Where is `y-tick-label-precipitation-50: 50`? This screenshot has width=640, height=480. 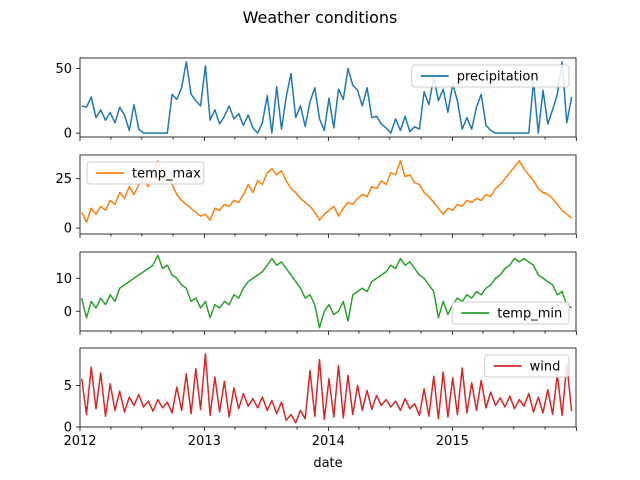 y-tick-label-precipitation-50: 50 is located at coordinates (63, 69).